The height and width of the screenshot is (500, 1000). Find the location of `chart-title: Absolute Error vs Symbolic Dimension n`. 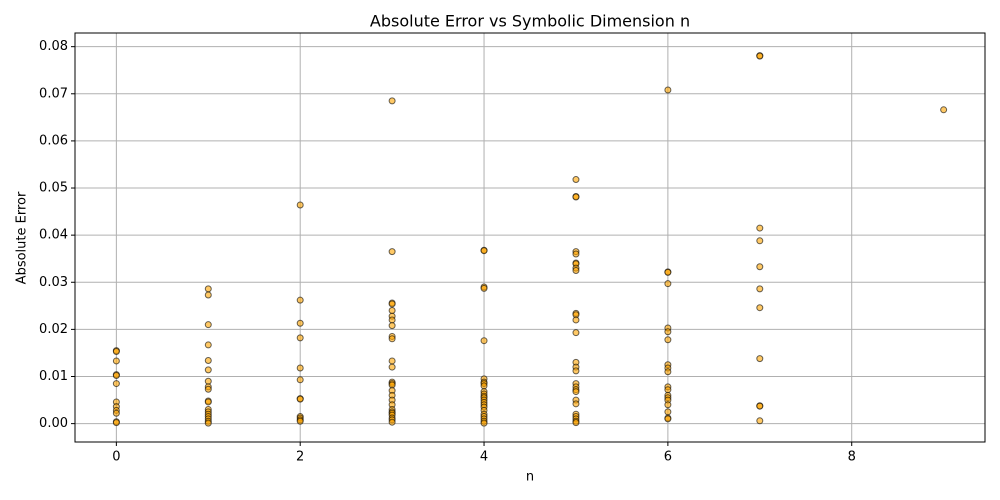

chart-title: Absolute Error vs Symbolic Dimension n is located at coordinates (530, 21).